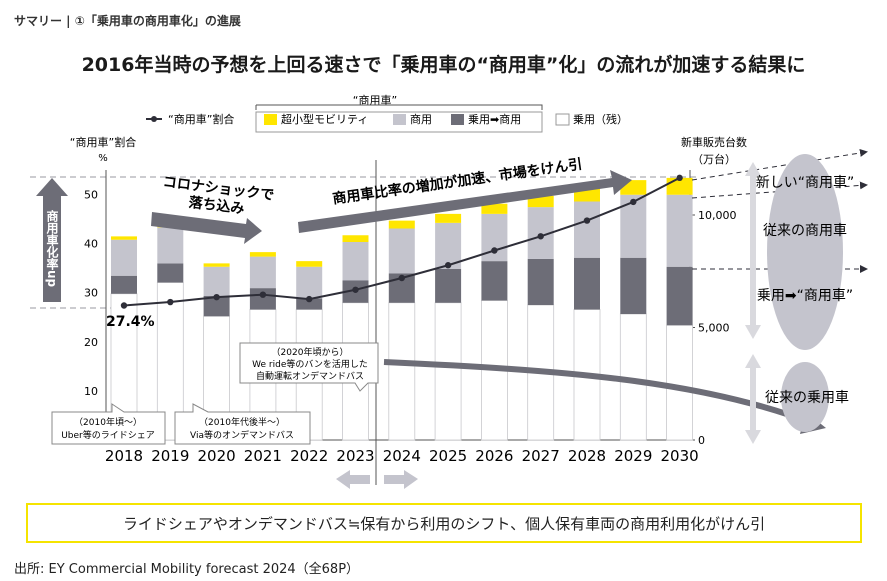 The image size is (887, 581). What do you see at coordinates (270, 119) in the screenshot?
I see `legend-swatch-micro` at bounding box center [270, 119].